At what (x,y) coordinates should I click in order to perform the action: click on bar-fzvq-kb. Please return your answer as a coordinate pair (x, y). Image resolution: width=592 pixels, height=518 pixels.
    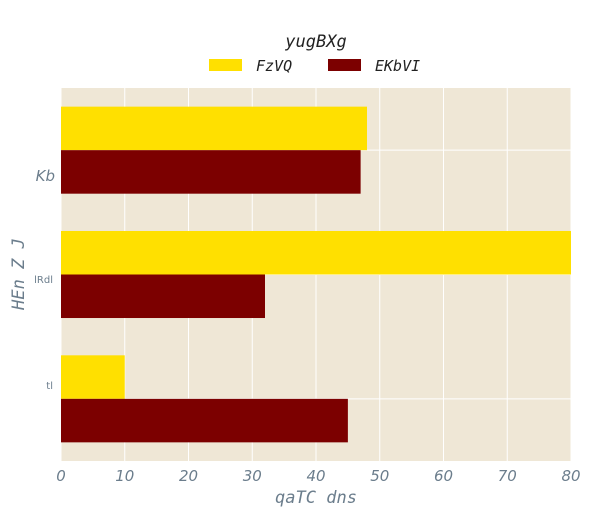
    Looking at the image, I should click on (214, 128).